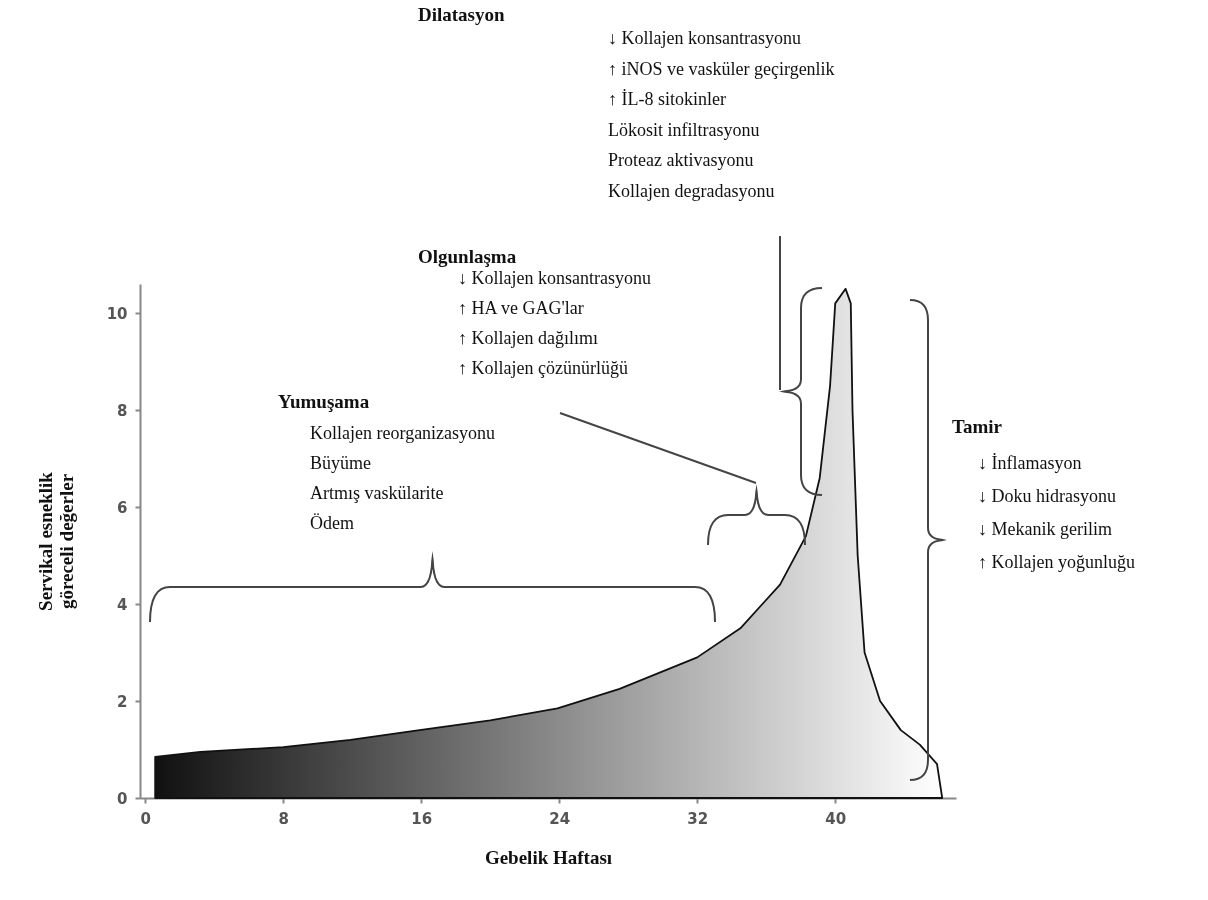 The height and width of the screenshot is (900, 1208). Describe the element at coordinates (554, 323) in the screenshot. I see `annotation: ↓ Kollajen konsantrasyonu ↑ HA ve GAG'lar ↑ Kollajen dağılımı ↑ Kollajen çözünürlüğü` at that location.